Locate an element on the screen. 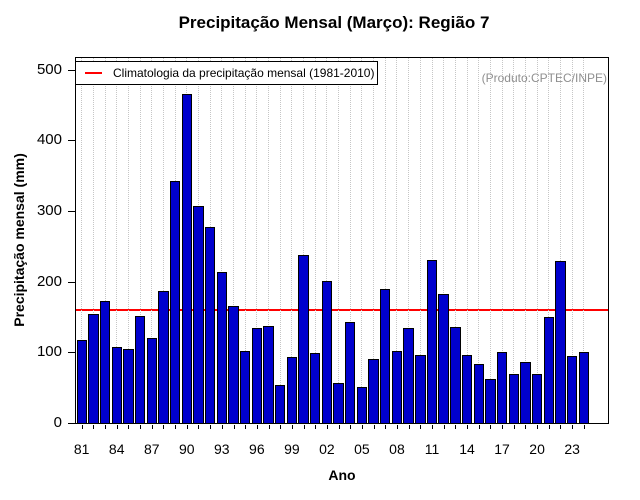 This screenshot has height=500, width=640. bar-1986 is located at coordinates (140, 369).